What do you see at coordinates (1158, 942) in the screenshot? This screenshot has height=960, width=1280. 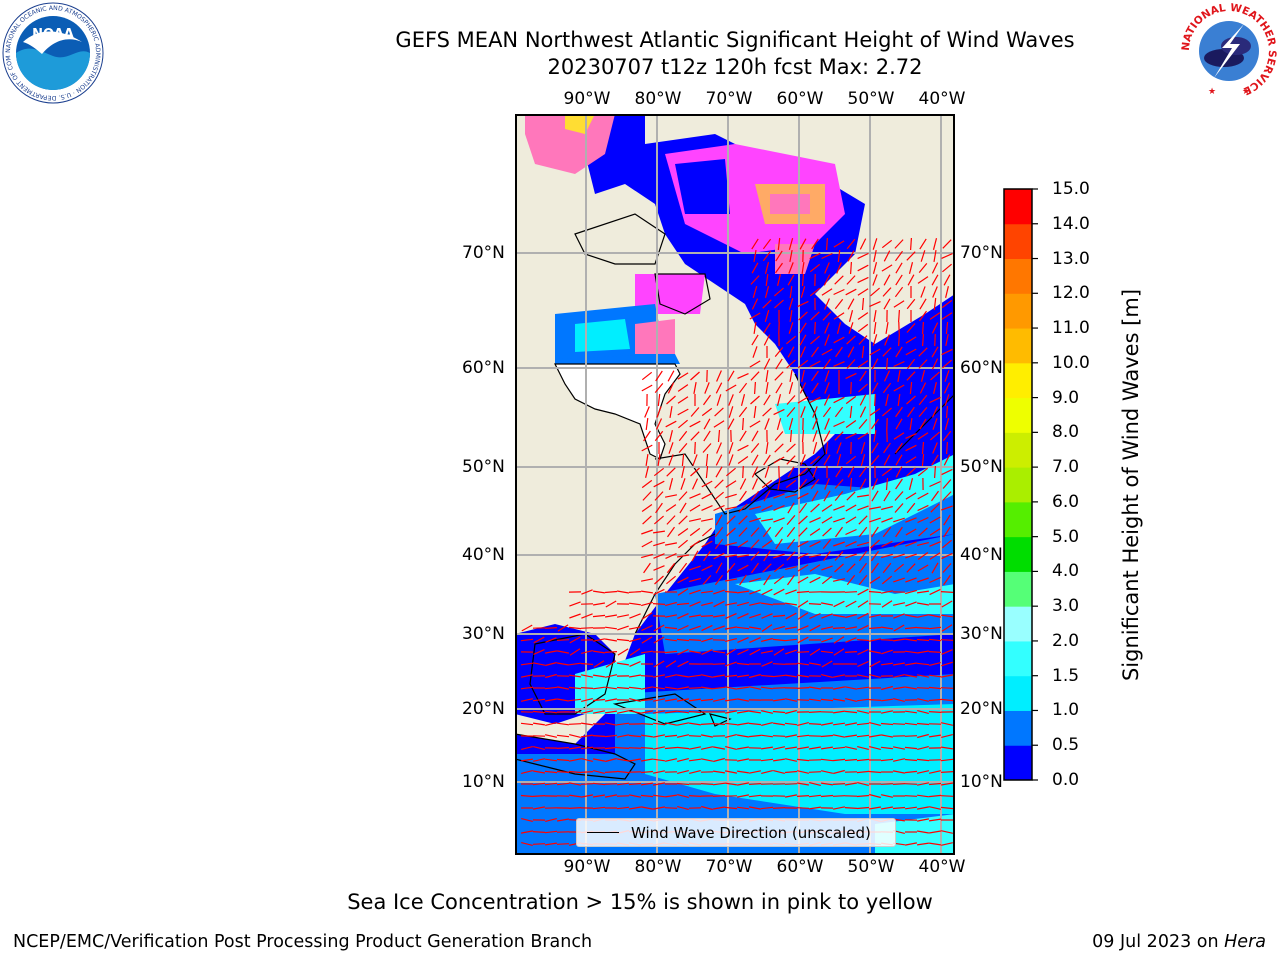 I see `footer-date-text: 09 Jul 2023 on` at bounding box center [1158, 942].